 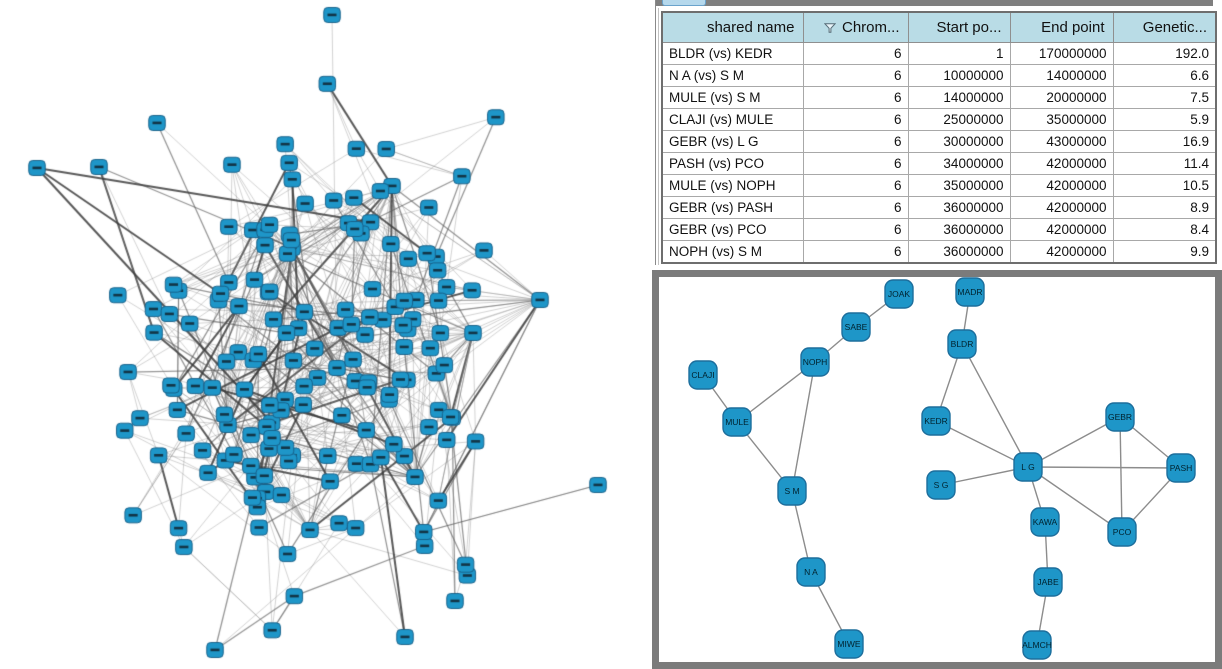 I want to click on cell-value: 6.6, so click(x=1164, y=75).